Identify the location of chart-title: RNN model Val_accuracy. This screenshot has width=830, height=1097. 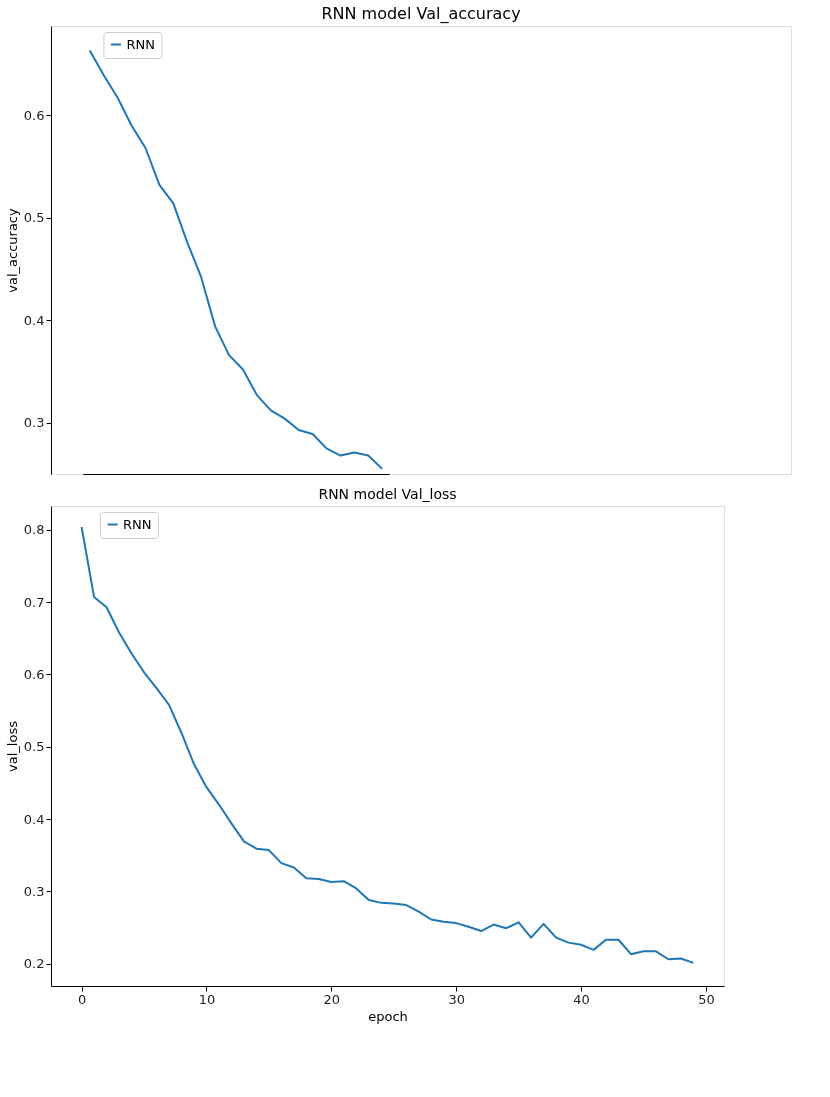
(421, 14).